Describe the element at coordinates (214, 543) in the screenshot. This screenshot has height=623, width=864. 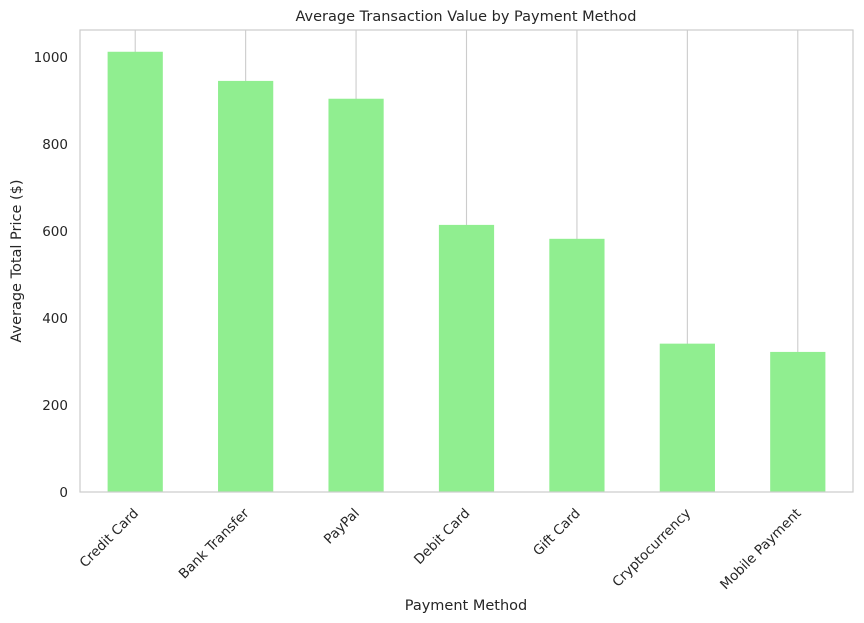
I see `x-tick-label: Bank Transfer` at that location.